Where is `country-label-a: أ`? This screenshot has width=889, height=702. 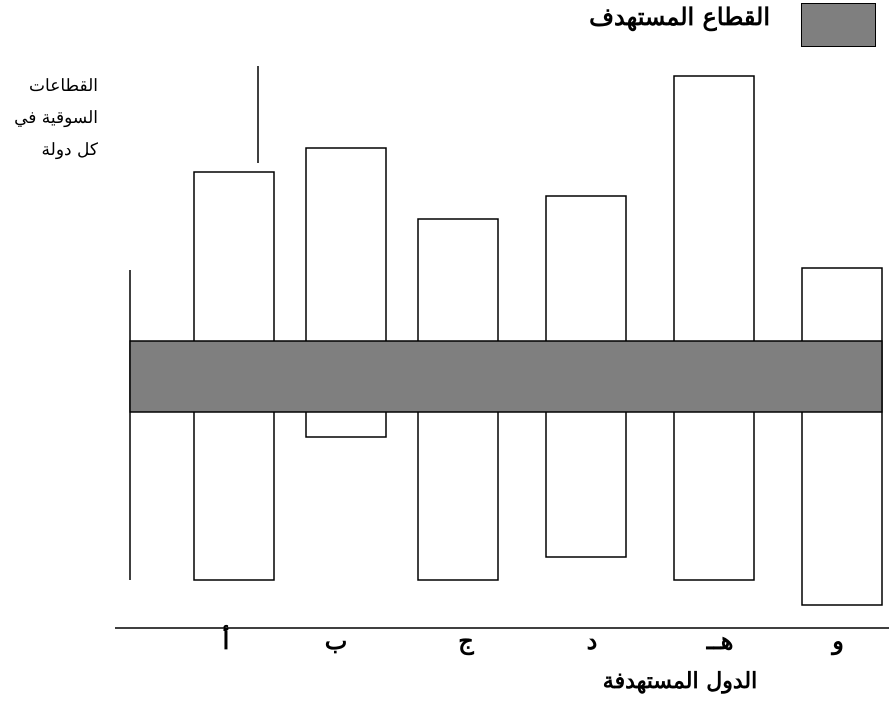
country-label-a: أ is located at coordinates (226, 640).